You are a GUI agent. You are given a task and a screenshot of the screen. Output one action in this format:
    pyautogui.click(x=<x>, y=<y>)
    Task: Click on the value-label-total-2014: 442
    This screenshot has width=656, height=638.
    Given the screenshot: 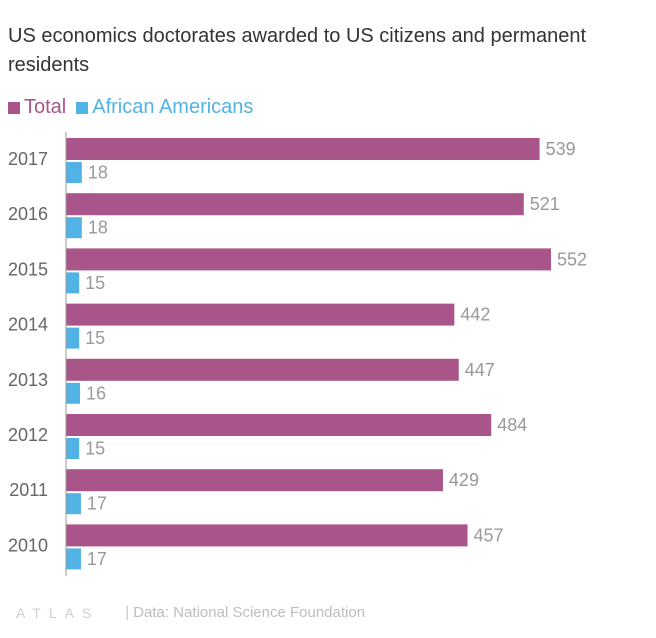 What is the action you would take?
    pyautogui.click(x=475, y=315)
    